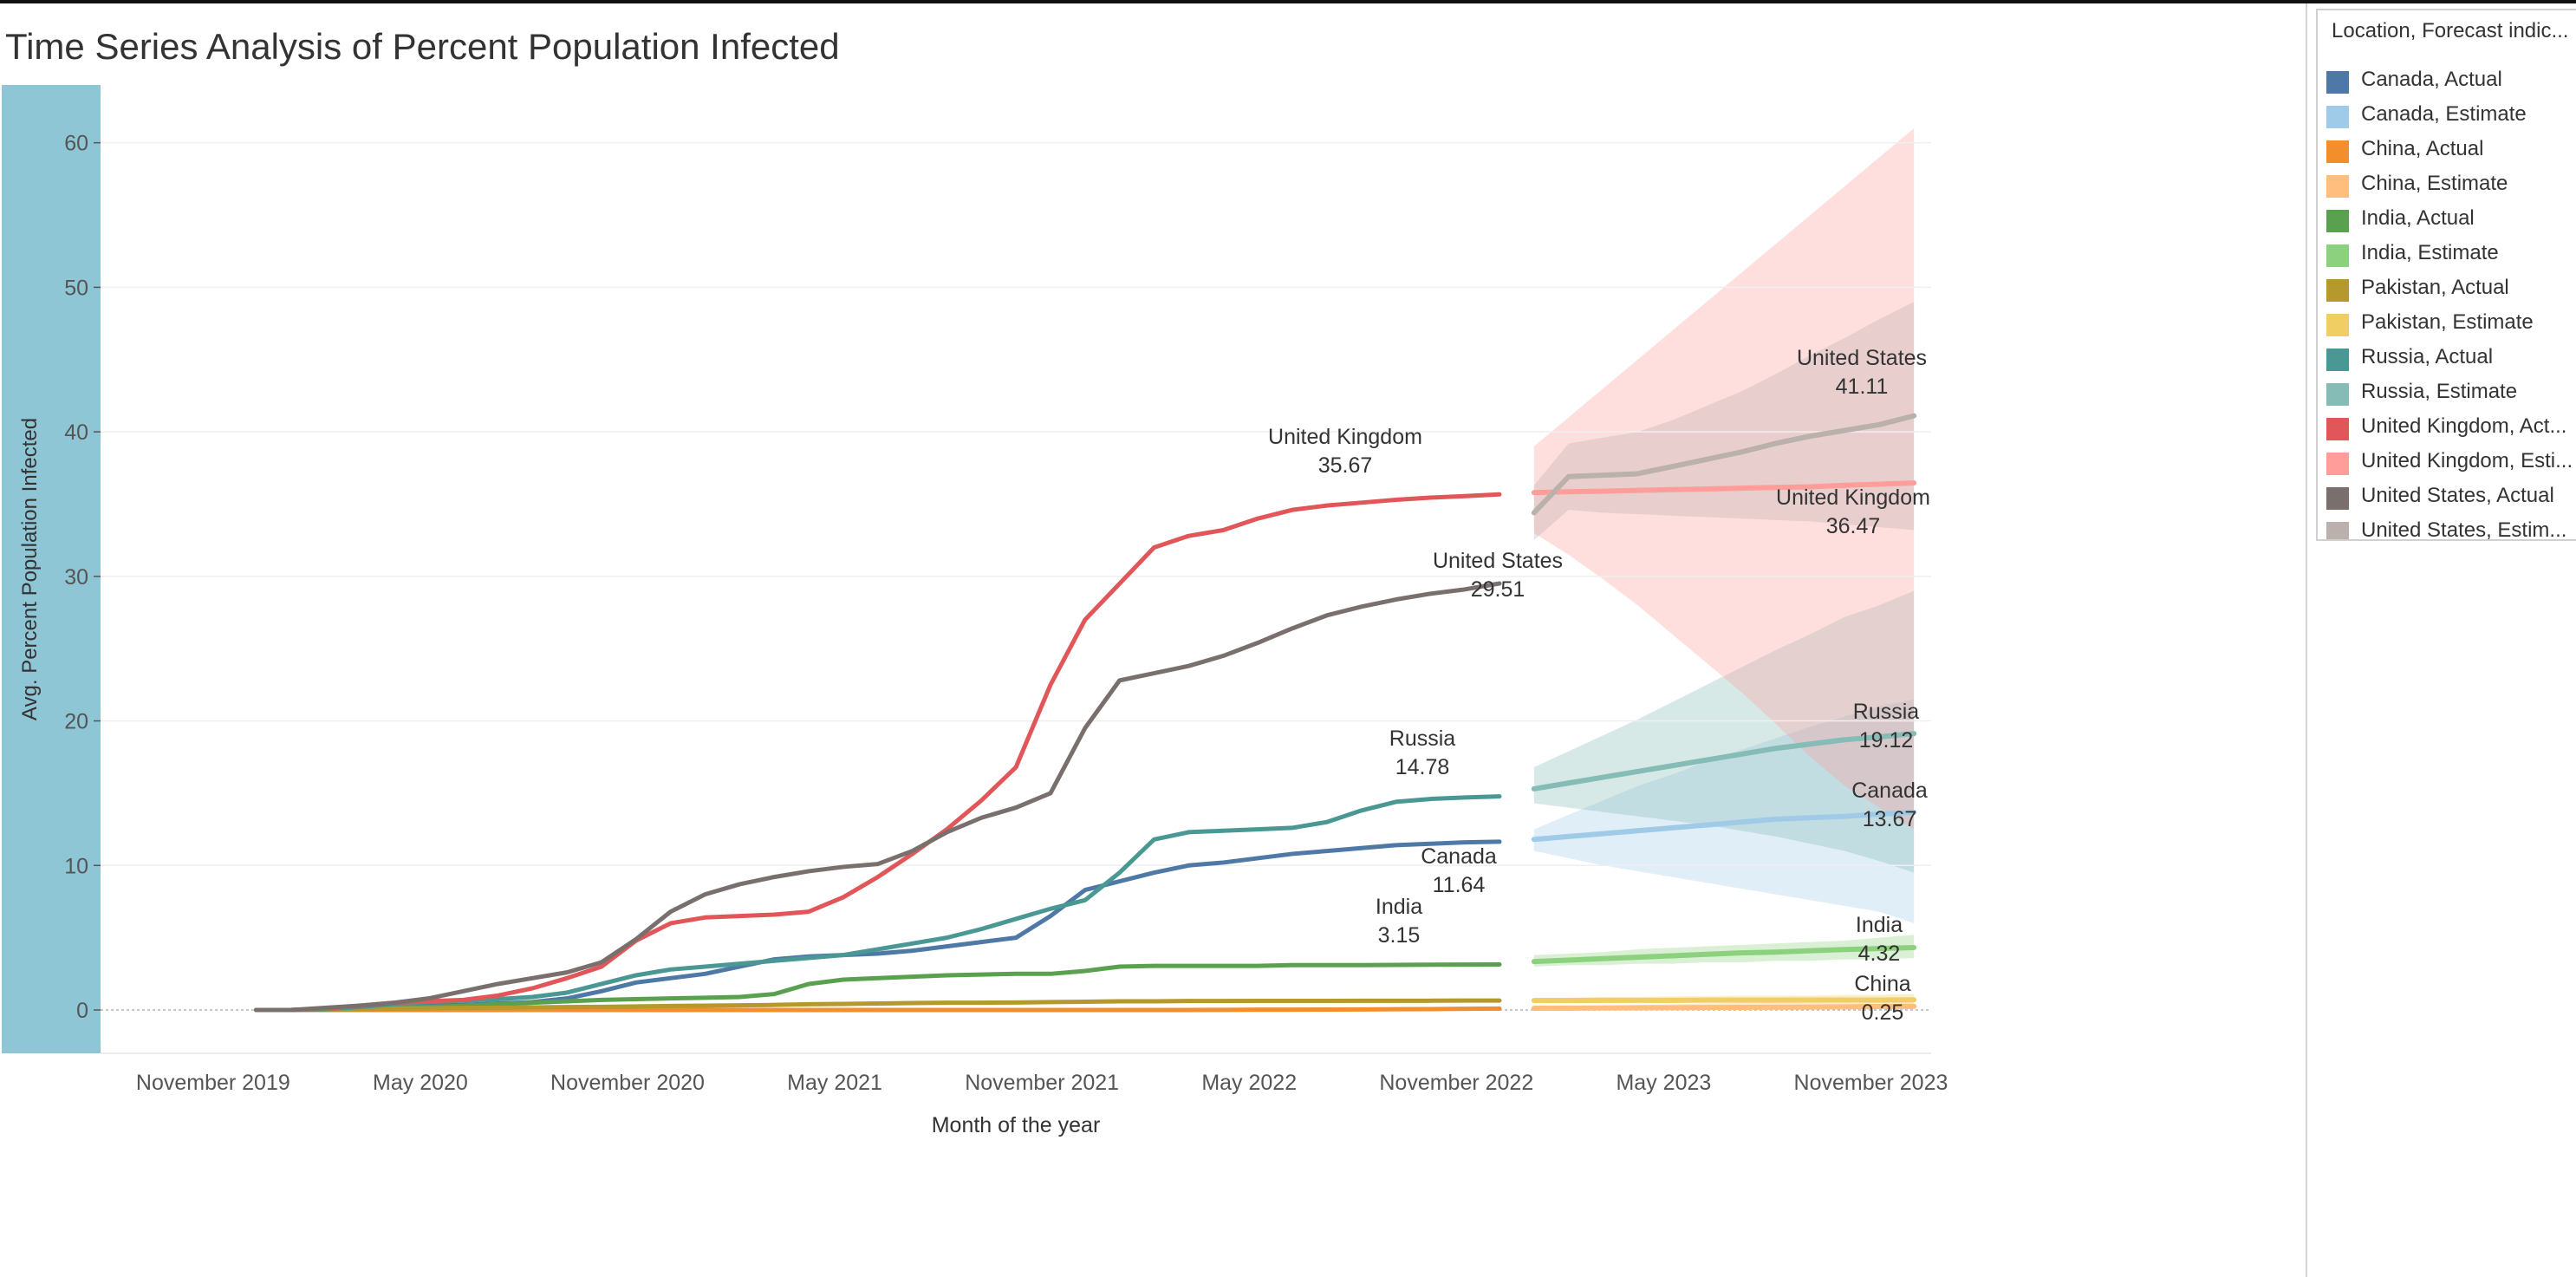 Image resolution: width=2576 pixels, height=1277 pixels. Describe the element at coordinates (76, 866) in the screenshot. I see `y-tick-label: 10` at that location.